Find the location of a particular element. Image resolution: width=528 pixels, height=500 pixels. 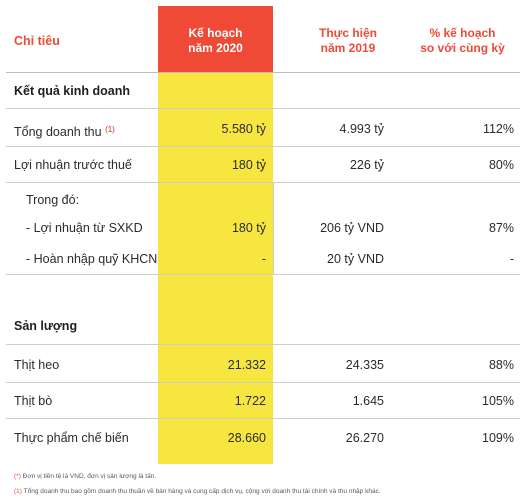

header-plan-text: Kế hoạch năm 2020 is located at coordinates (215, 40).